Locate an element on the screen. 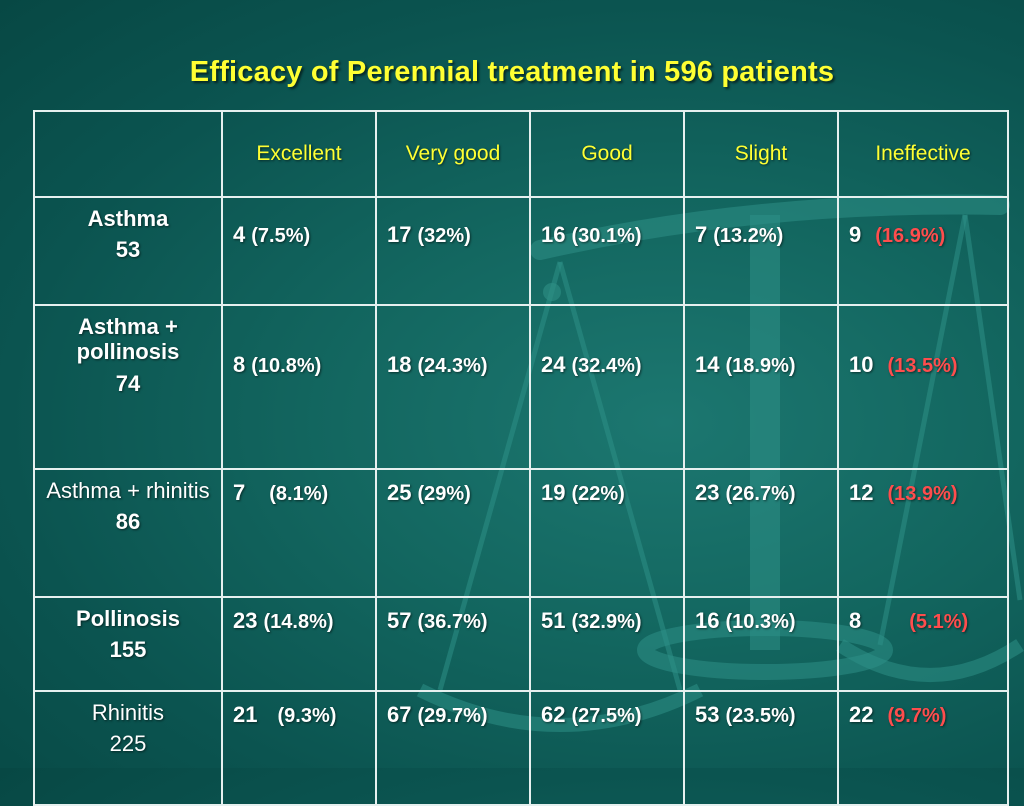  table-cell: 23 (26.7%) is located at coordinates (761, 533).